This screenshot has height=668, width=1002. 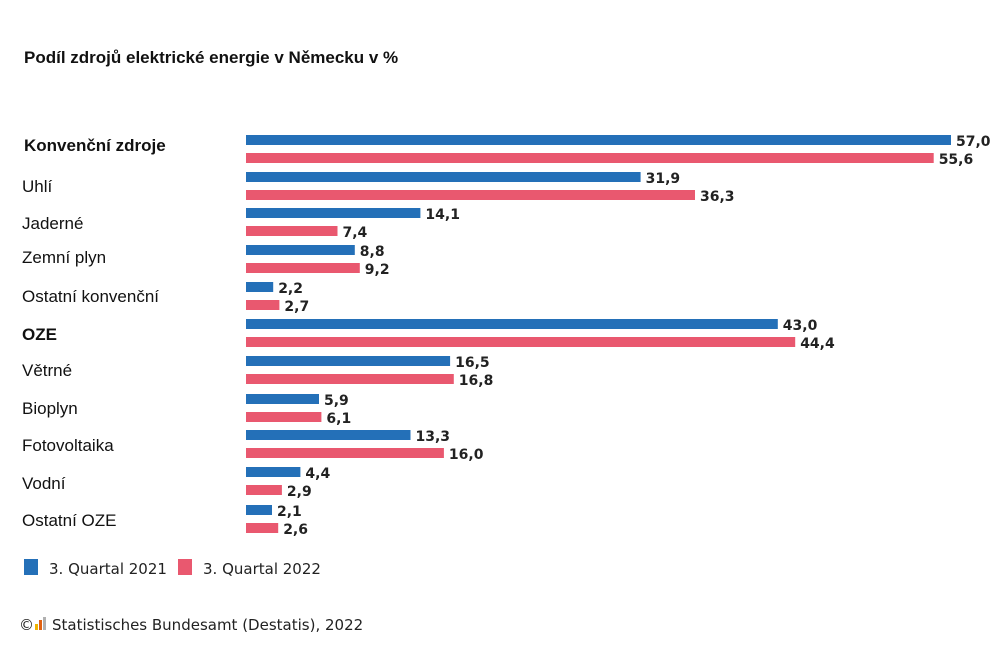 What do you see at coordinates (296, 307) in the screenshot?
I see `data-label: 2,7` at bounding box center [296, 307].